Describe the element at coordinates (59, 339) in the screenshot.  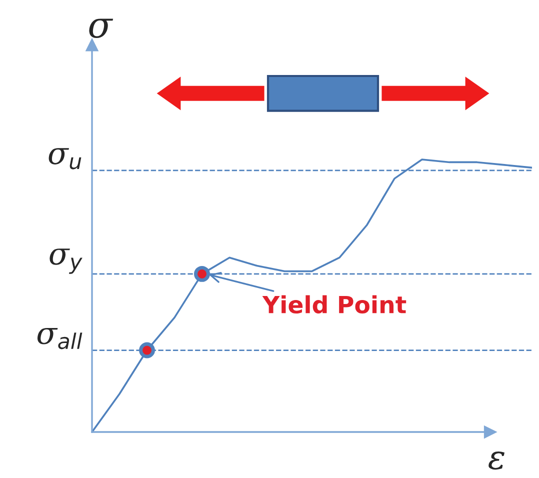
I see `ref-line-label: σ$_{all}$` at that location.